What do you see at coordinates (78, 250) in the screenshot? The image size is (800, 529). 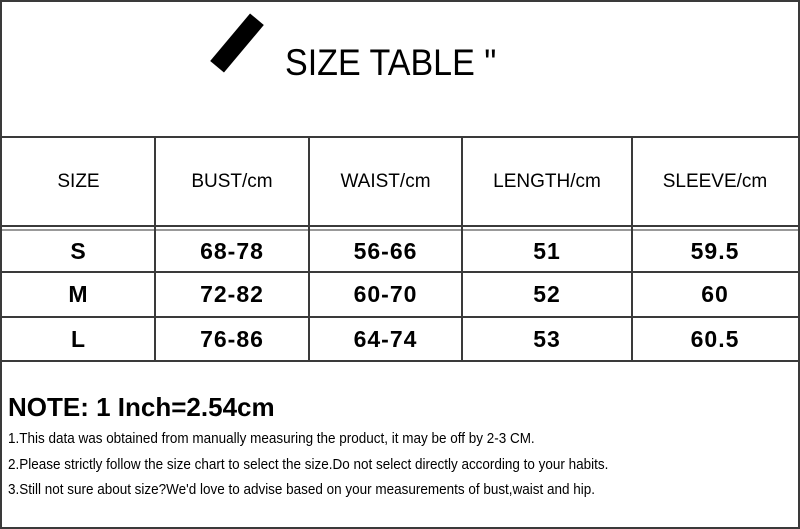 I see `cell-size: S` at bounding box center [78, 250].